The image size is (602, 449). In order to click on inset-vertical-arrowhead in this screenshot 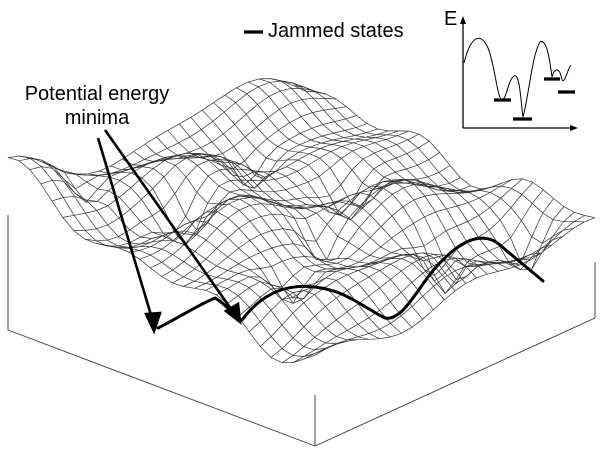, I will do `click(463, 20)`.